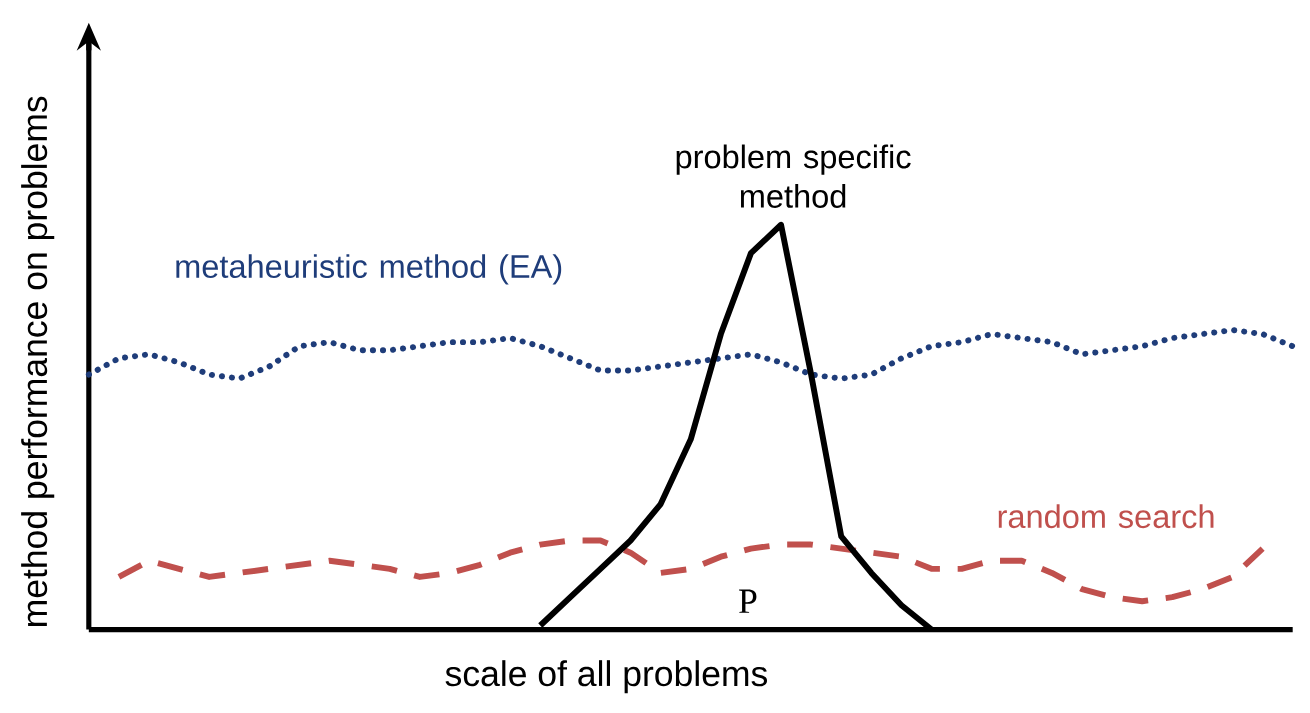  Describe the element at coordinates (38, 361) in the screenshot. I see `y-axis-title: method performance on problems` at that location.